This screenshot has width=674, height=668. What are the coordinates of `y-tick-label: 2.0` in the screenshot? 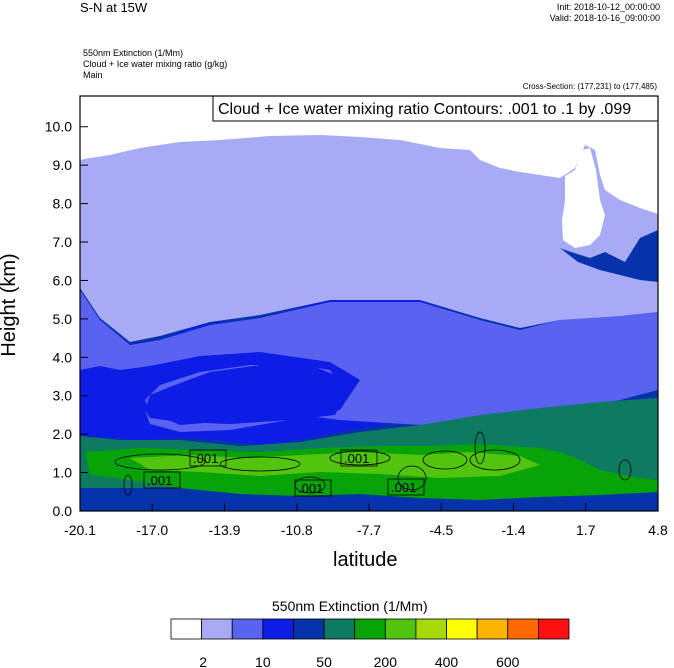 It's located at (63, 434).